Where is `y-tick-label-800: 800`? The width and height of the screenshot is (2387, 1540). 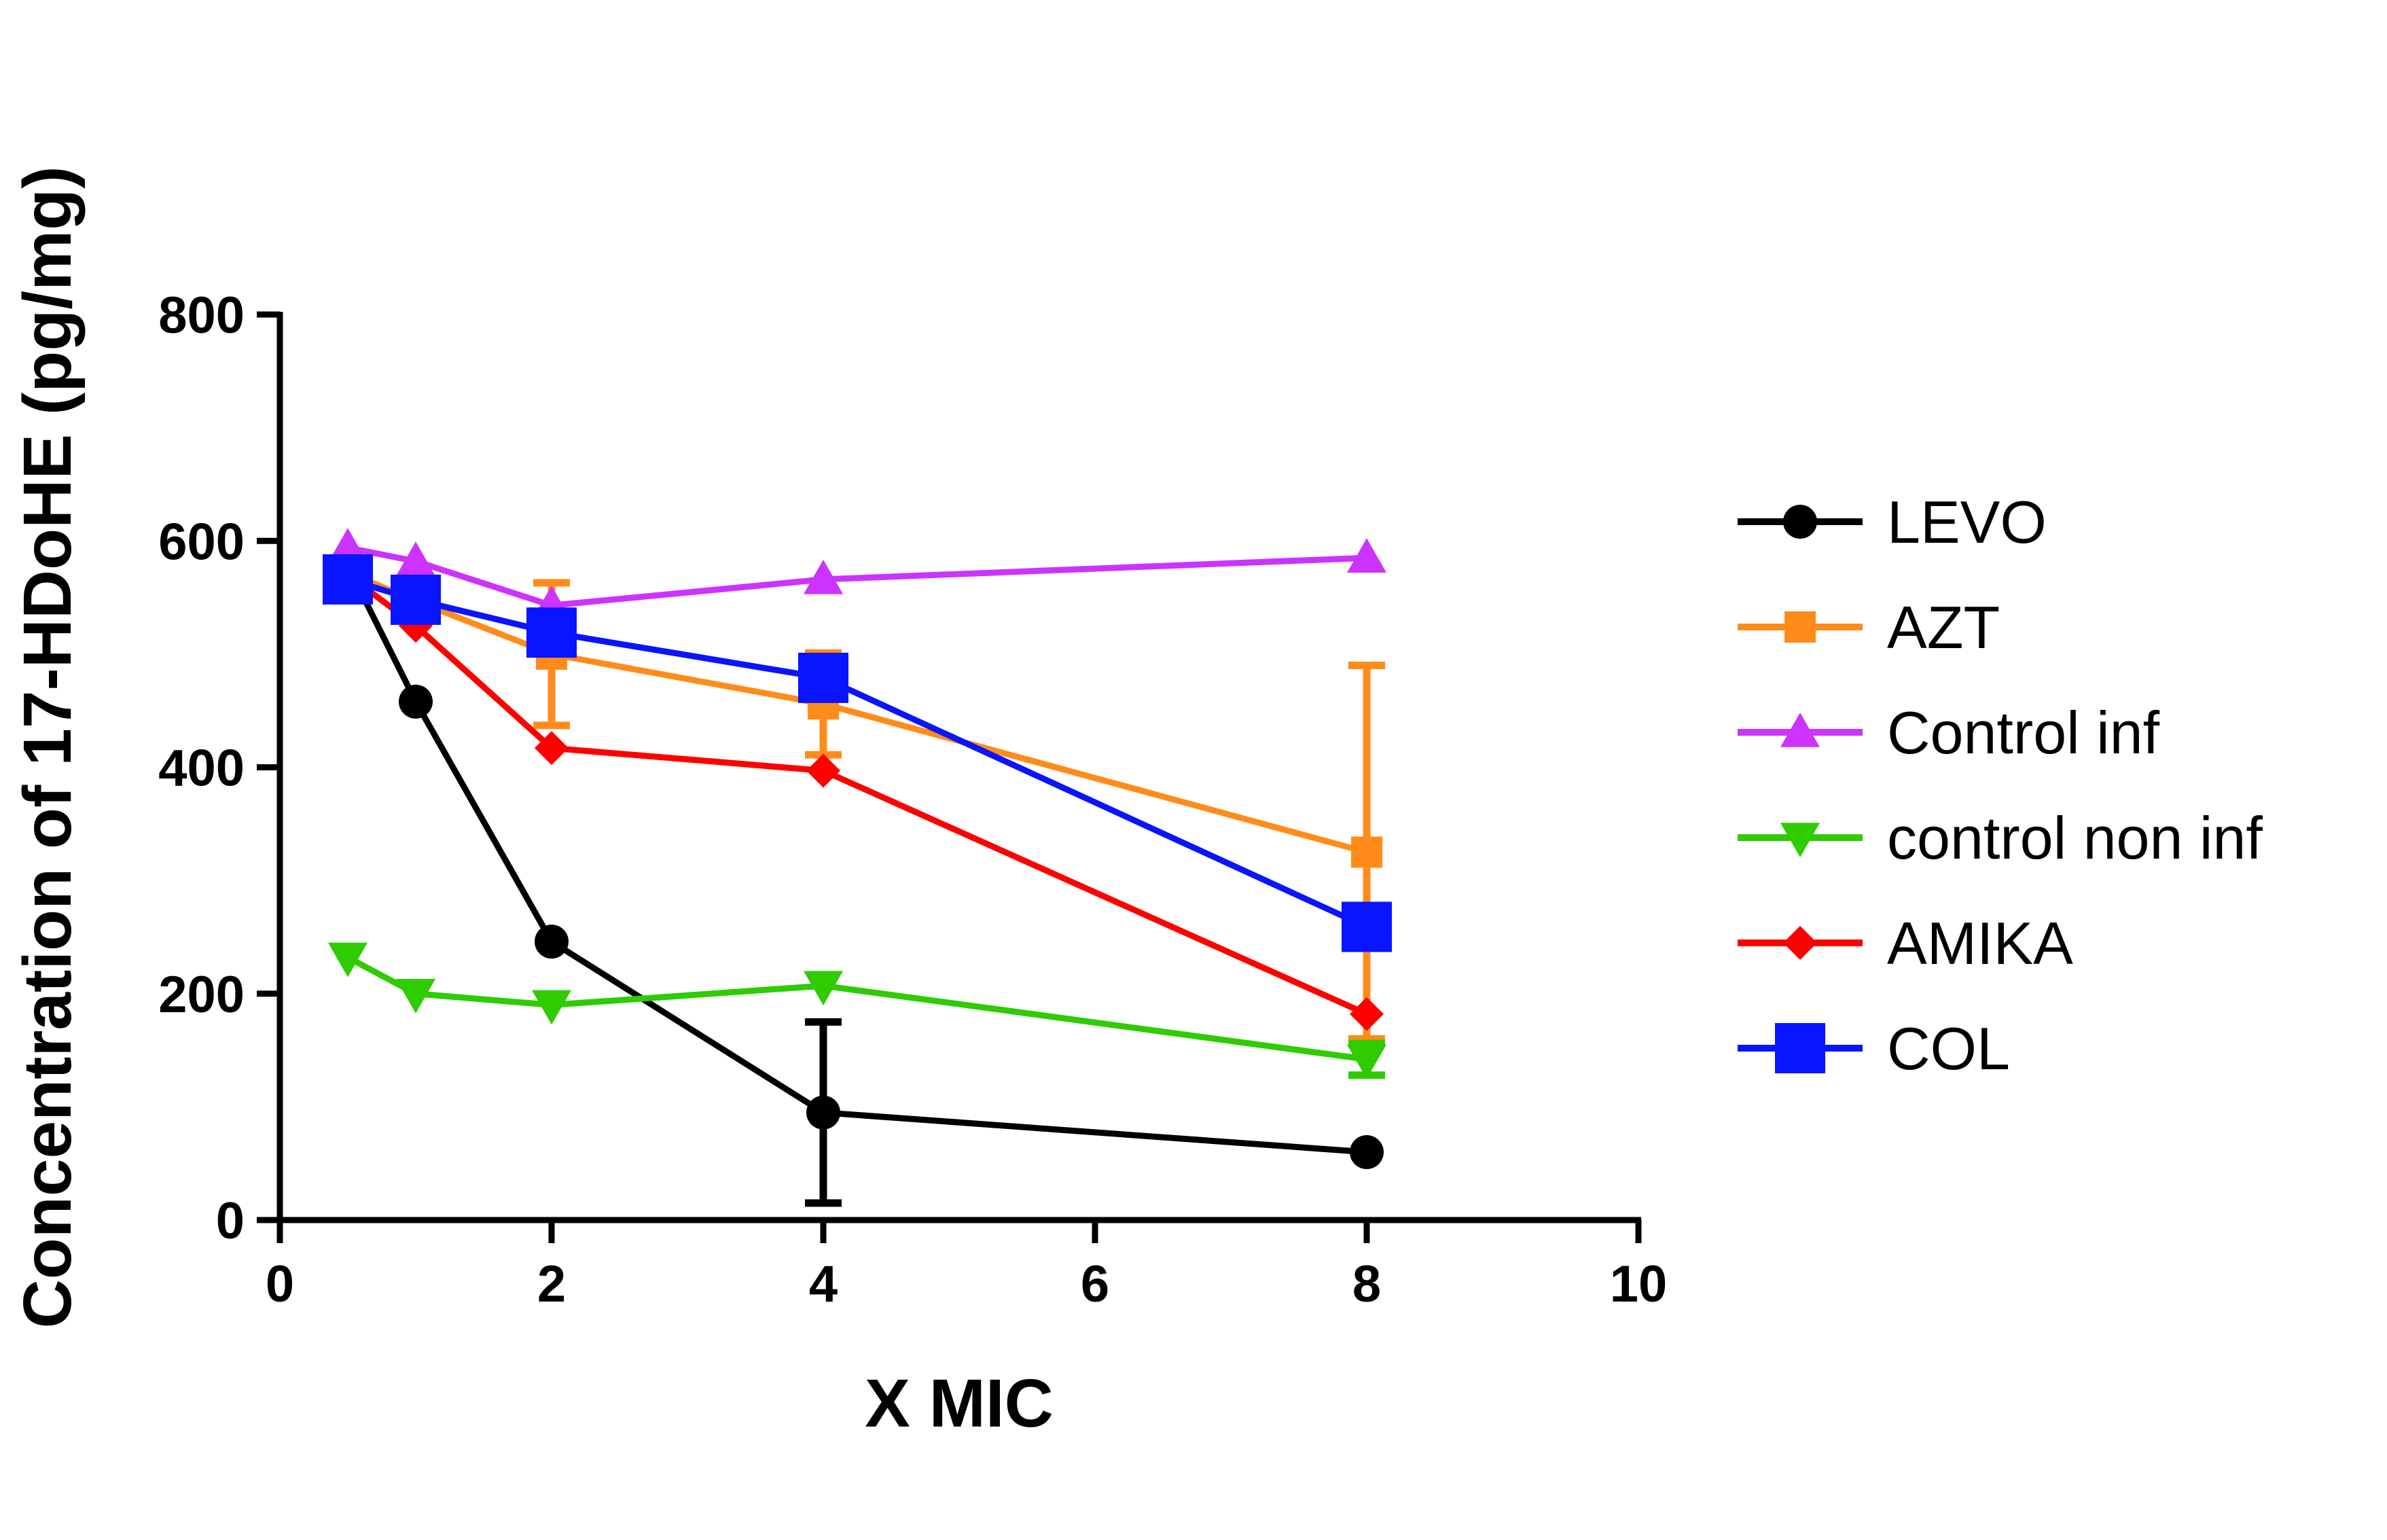 y-tick-label-800: 800 is located at coordinates (201, 315).